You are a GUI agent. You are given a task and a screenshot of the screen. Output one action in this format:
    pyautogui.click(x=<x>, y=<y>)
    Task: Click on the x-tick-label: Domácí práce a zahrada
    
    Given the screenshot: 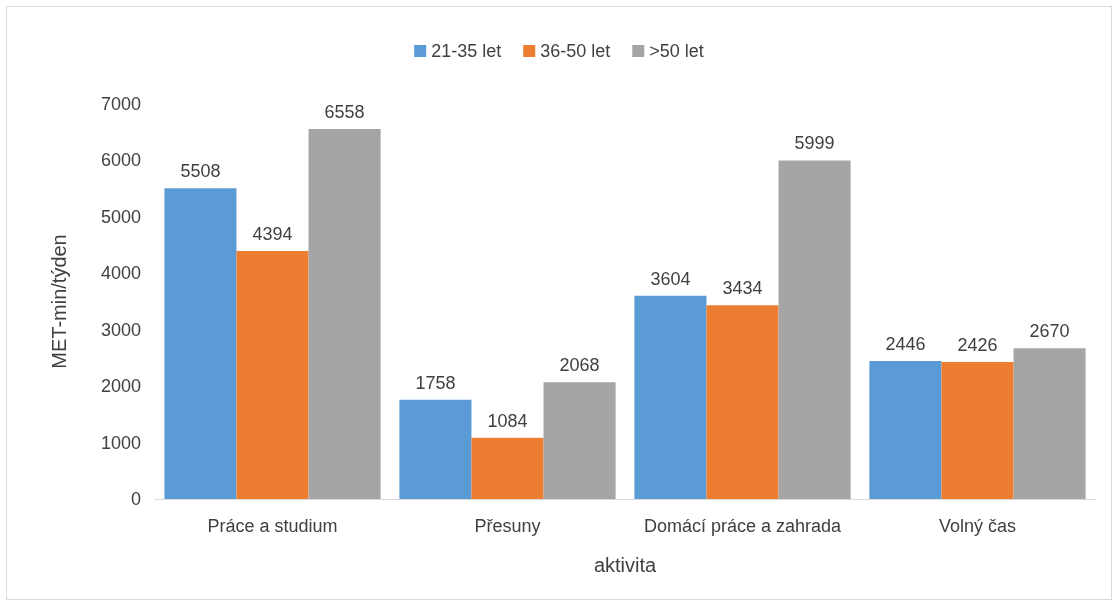 What is the action you would take?
    pyautogui.click(x=743, y=526)
    